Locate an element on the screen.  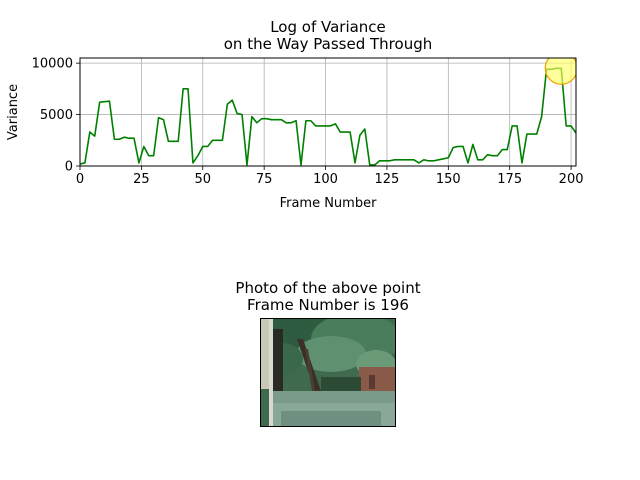
x-tick-label: 150 is located at coordinates (448, 179).